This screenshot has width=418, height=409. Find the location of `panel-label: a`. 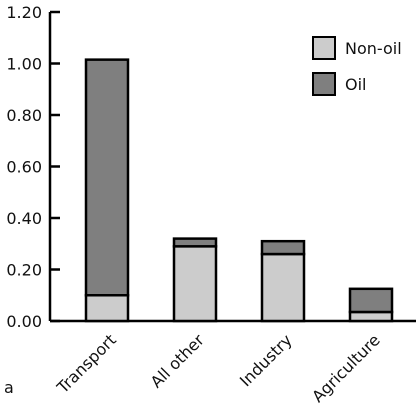

panel-label: a is located at coordinates (9, 387).